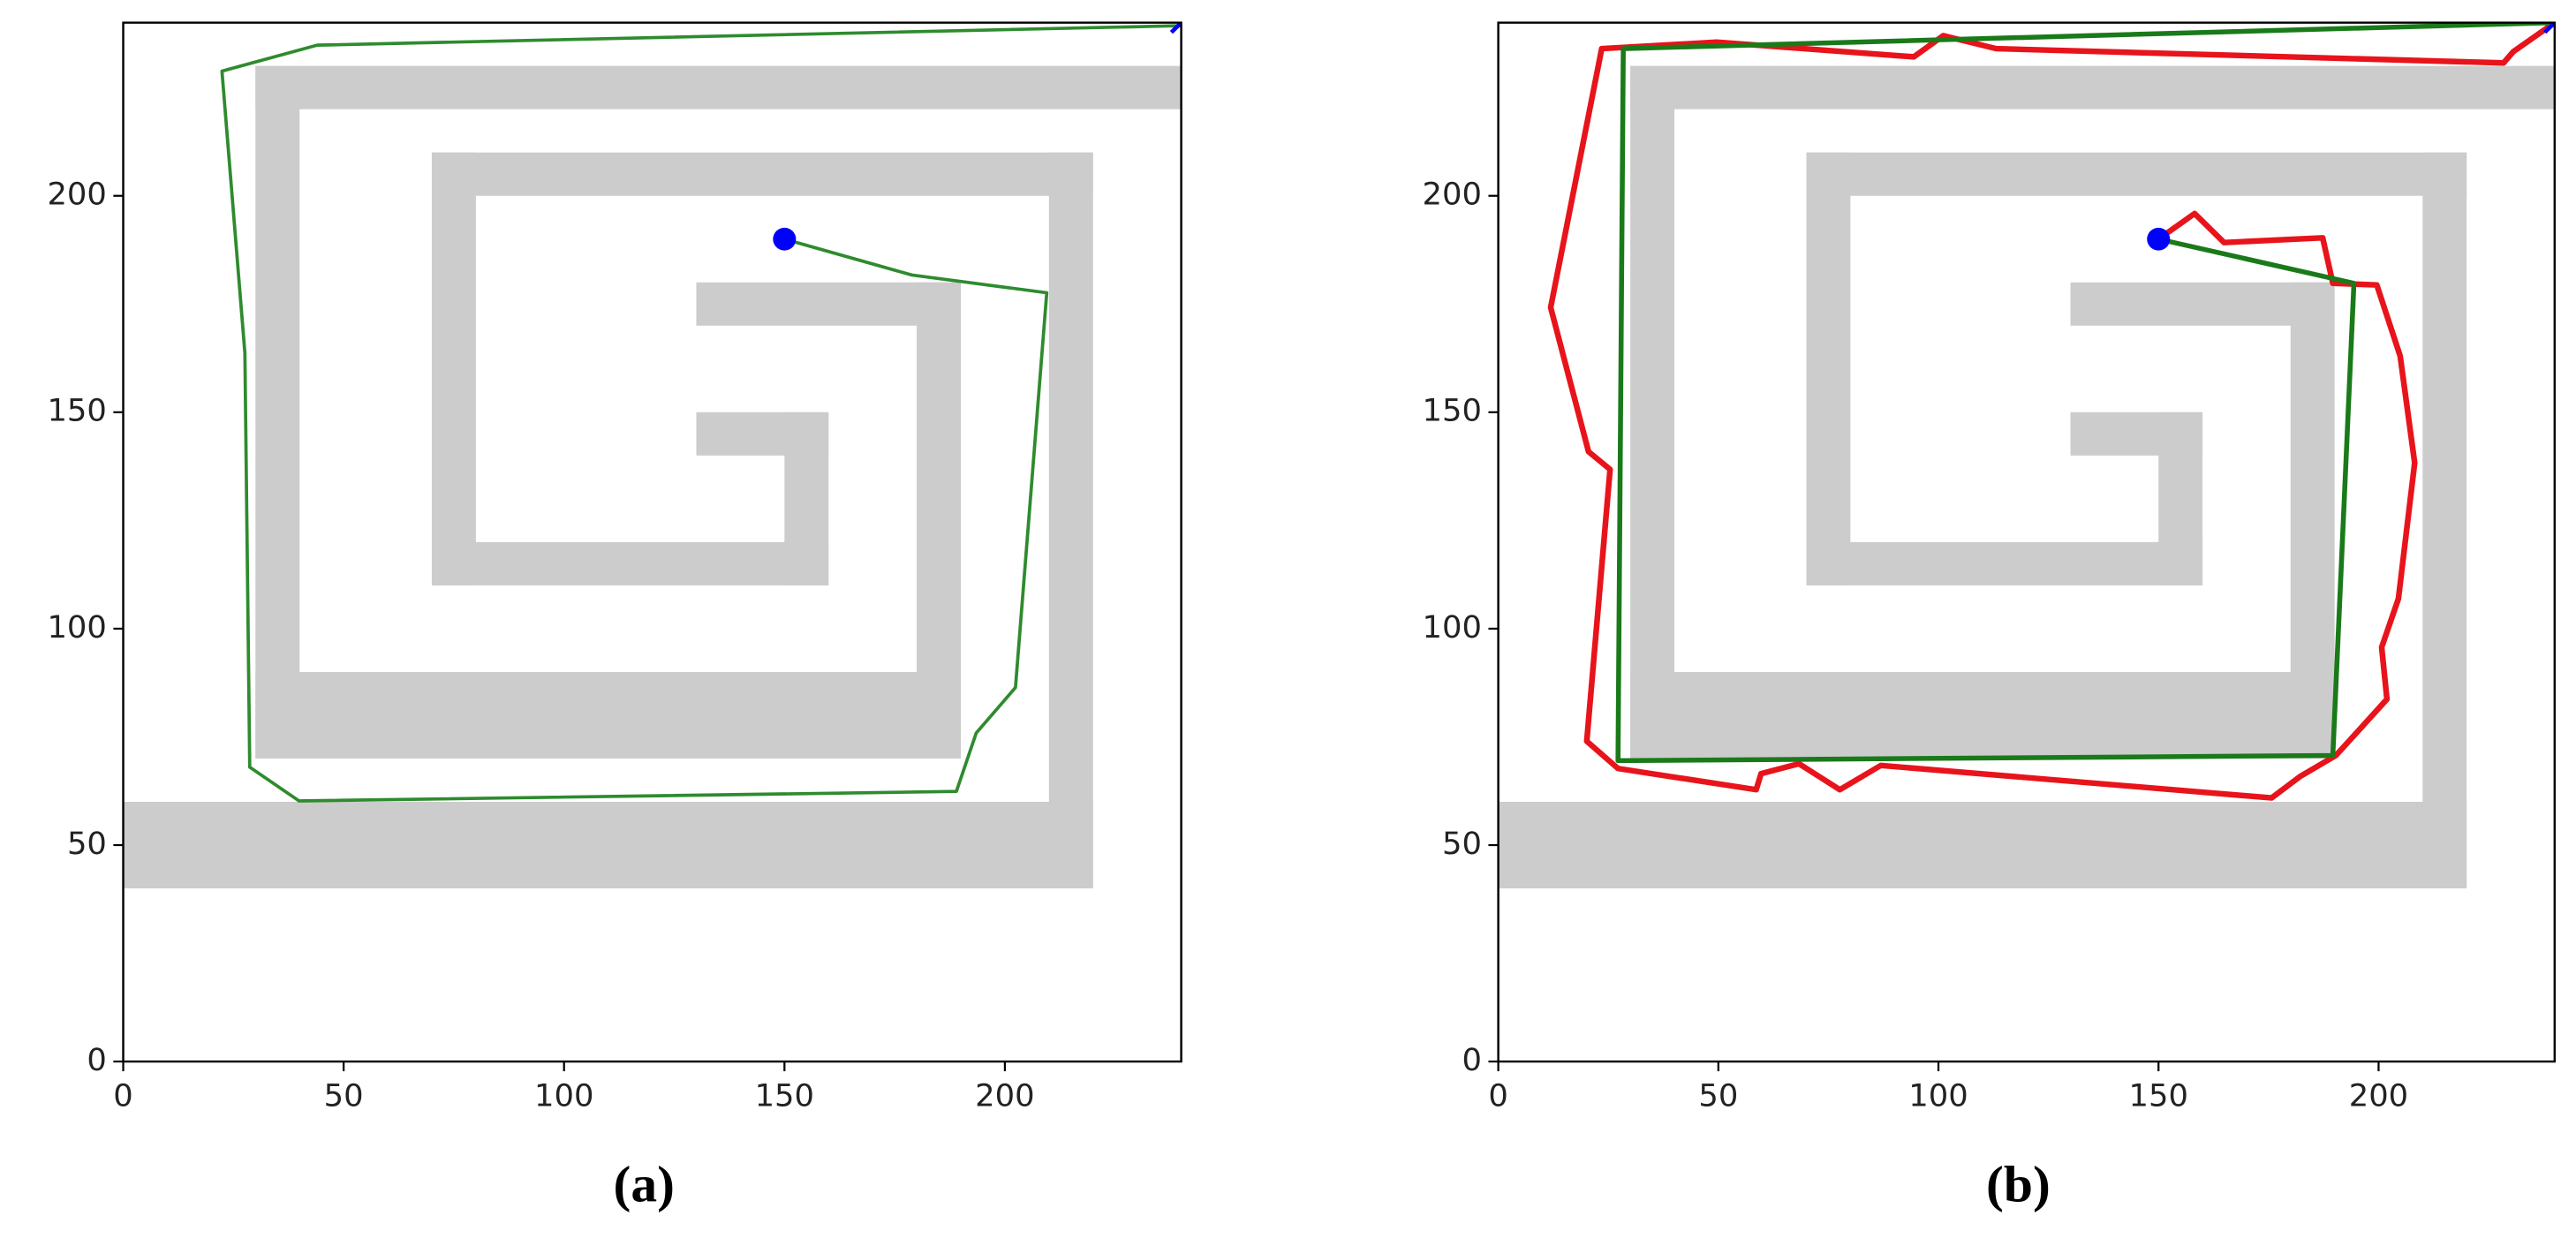  I want to click on panel-label: (b), so click(2018, 1184).